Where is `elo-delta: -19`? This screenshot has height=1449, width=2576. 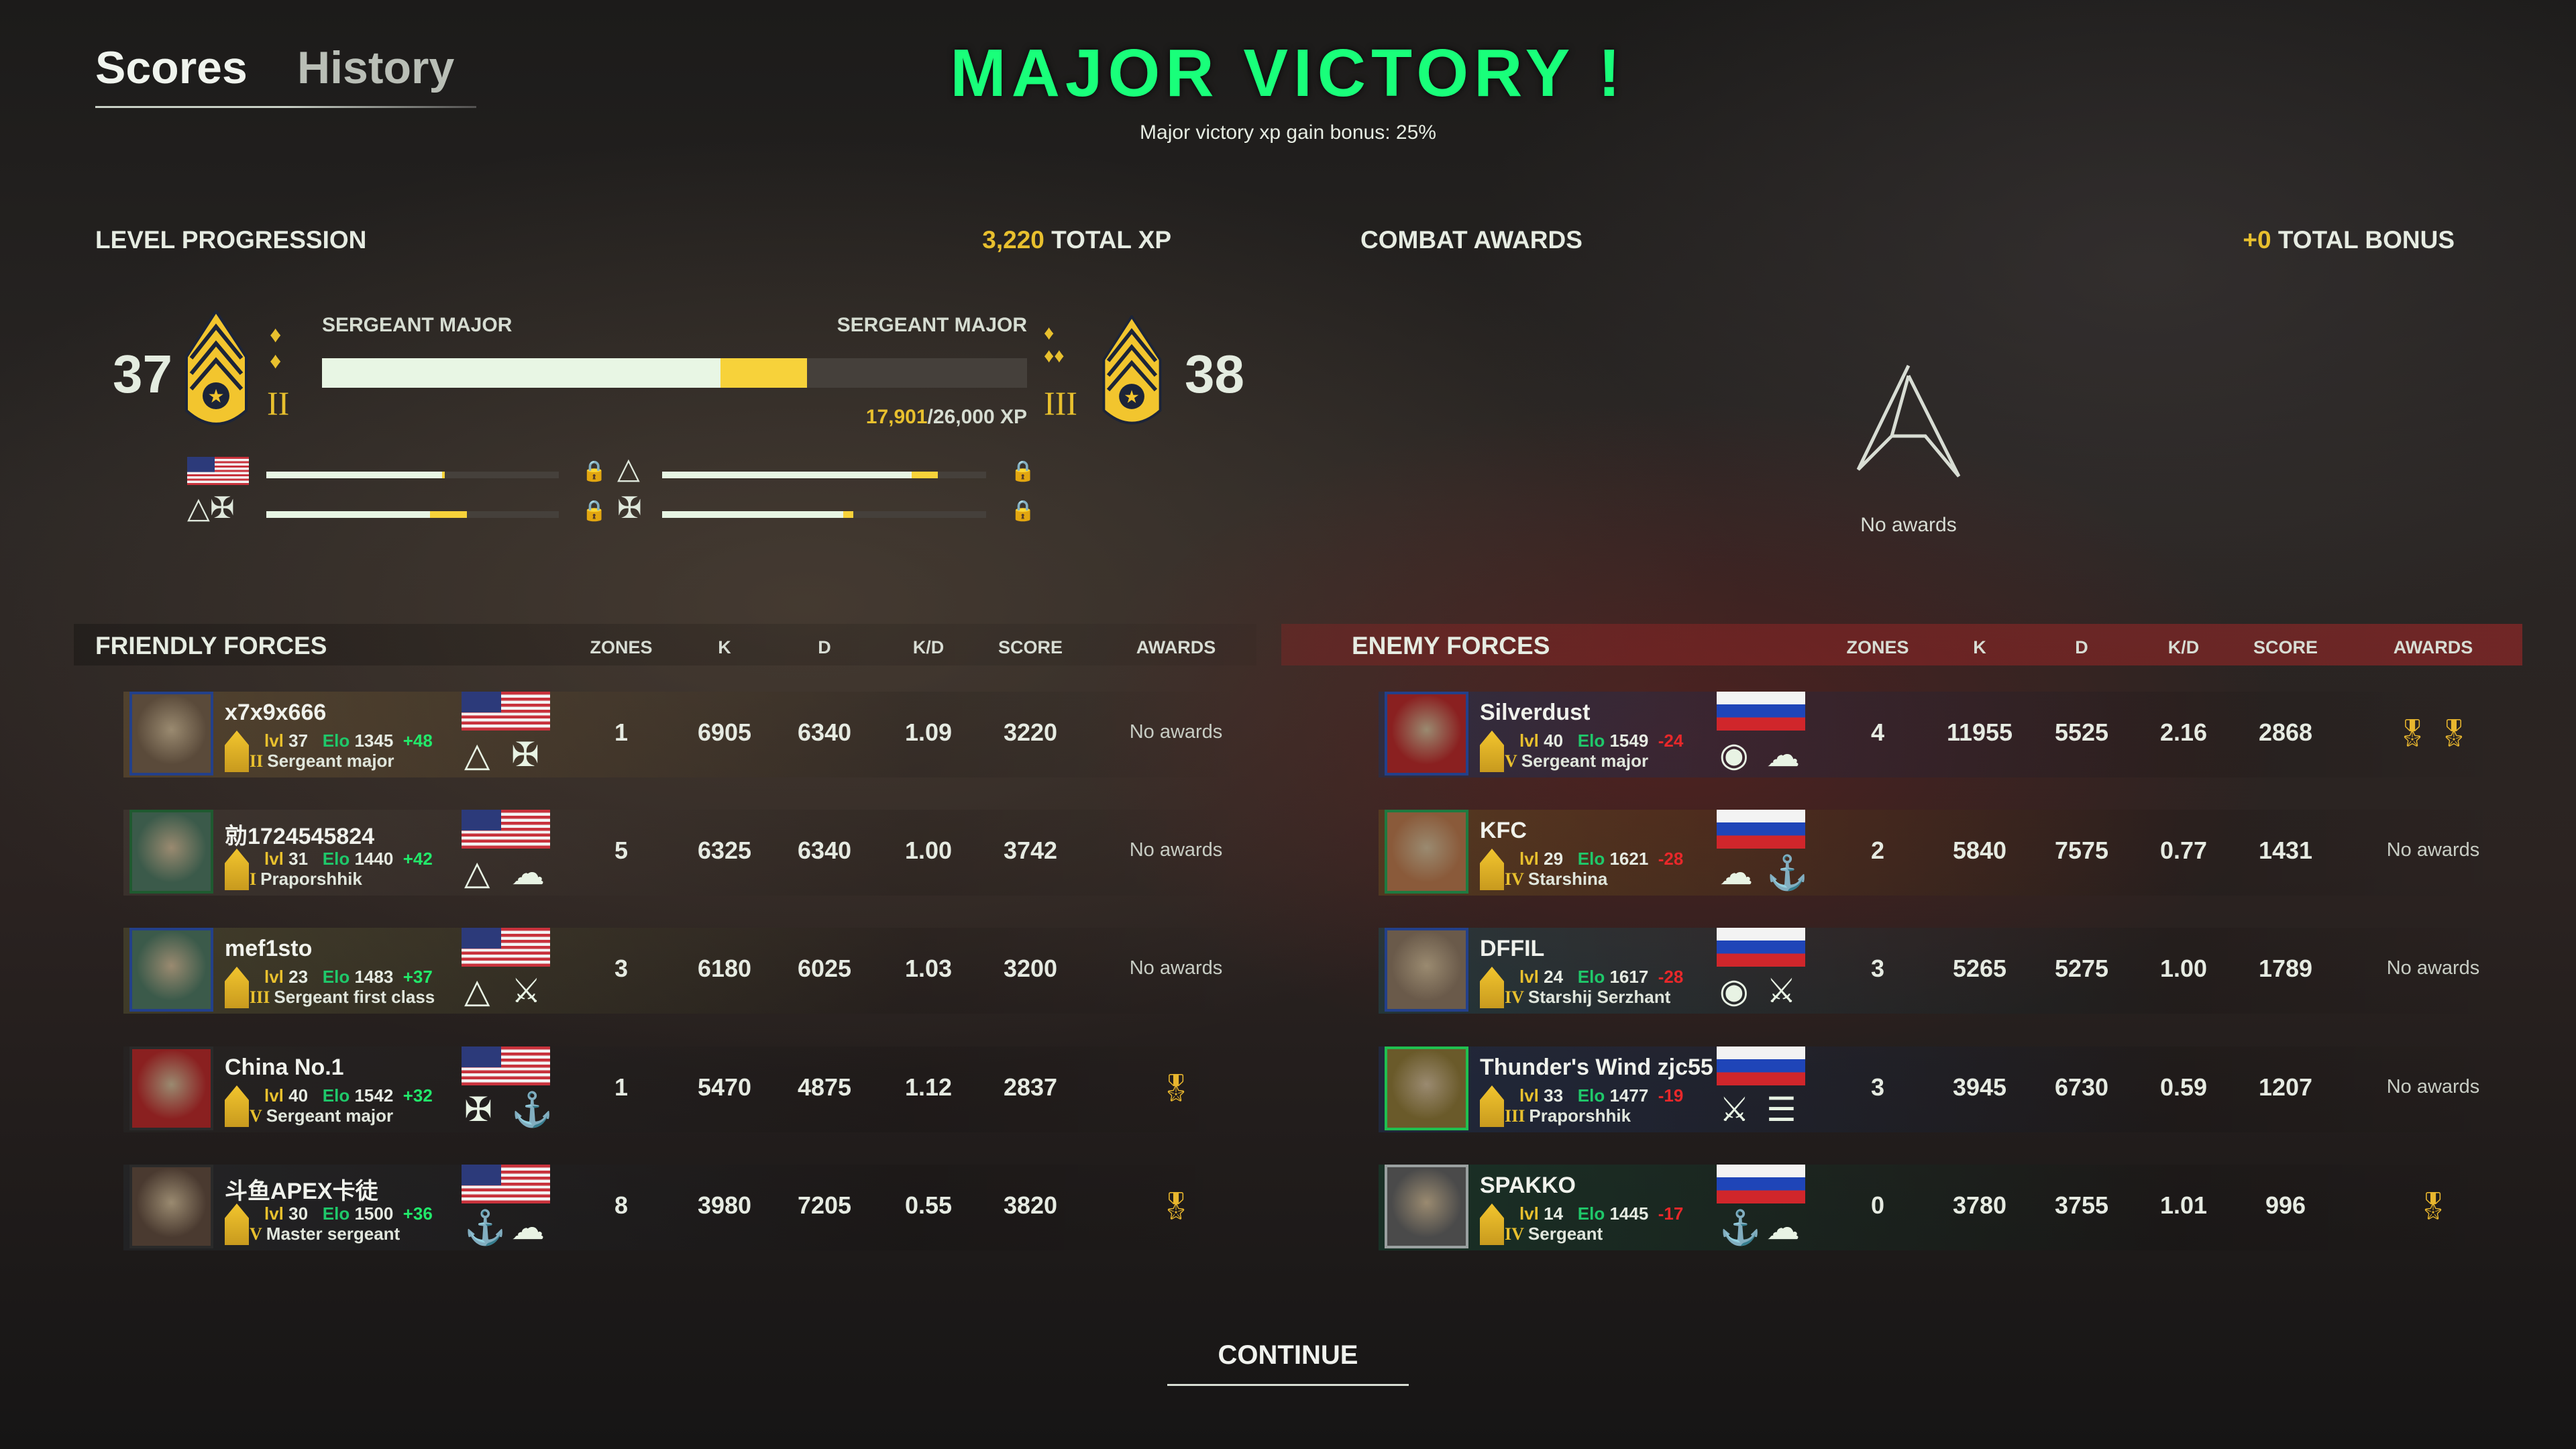
elo-delta: -19 is located at coordinates (1671, 1095).